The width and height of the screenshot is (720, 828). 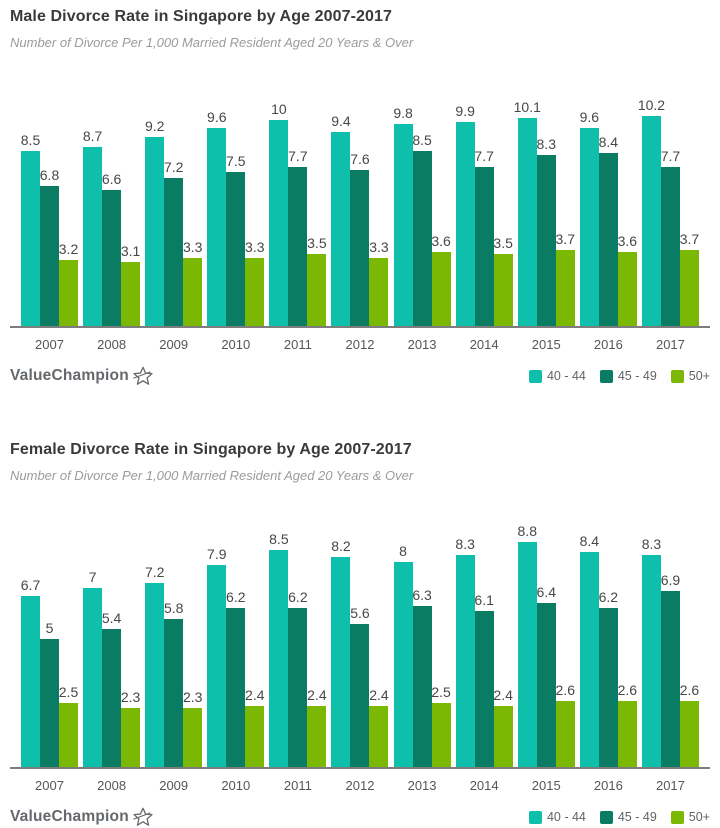 What do you see at coordinates (298, 156) in the screenshot?
I see `bar-value-label: 7.7` at bounding box center [298, 156].